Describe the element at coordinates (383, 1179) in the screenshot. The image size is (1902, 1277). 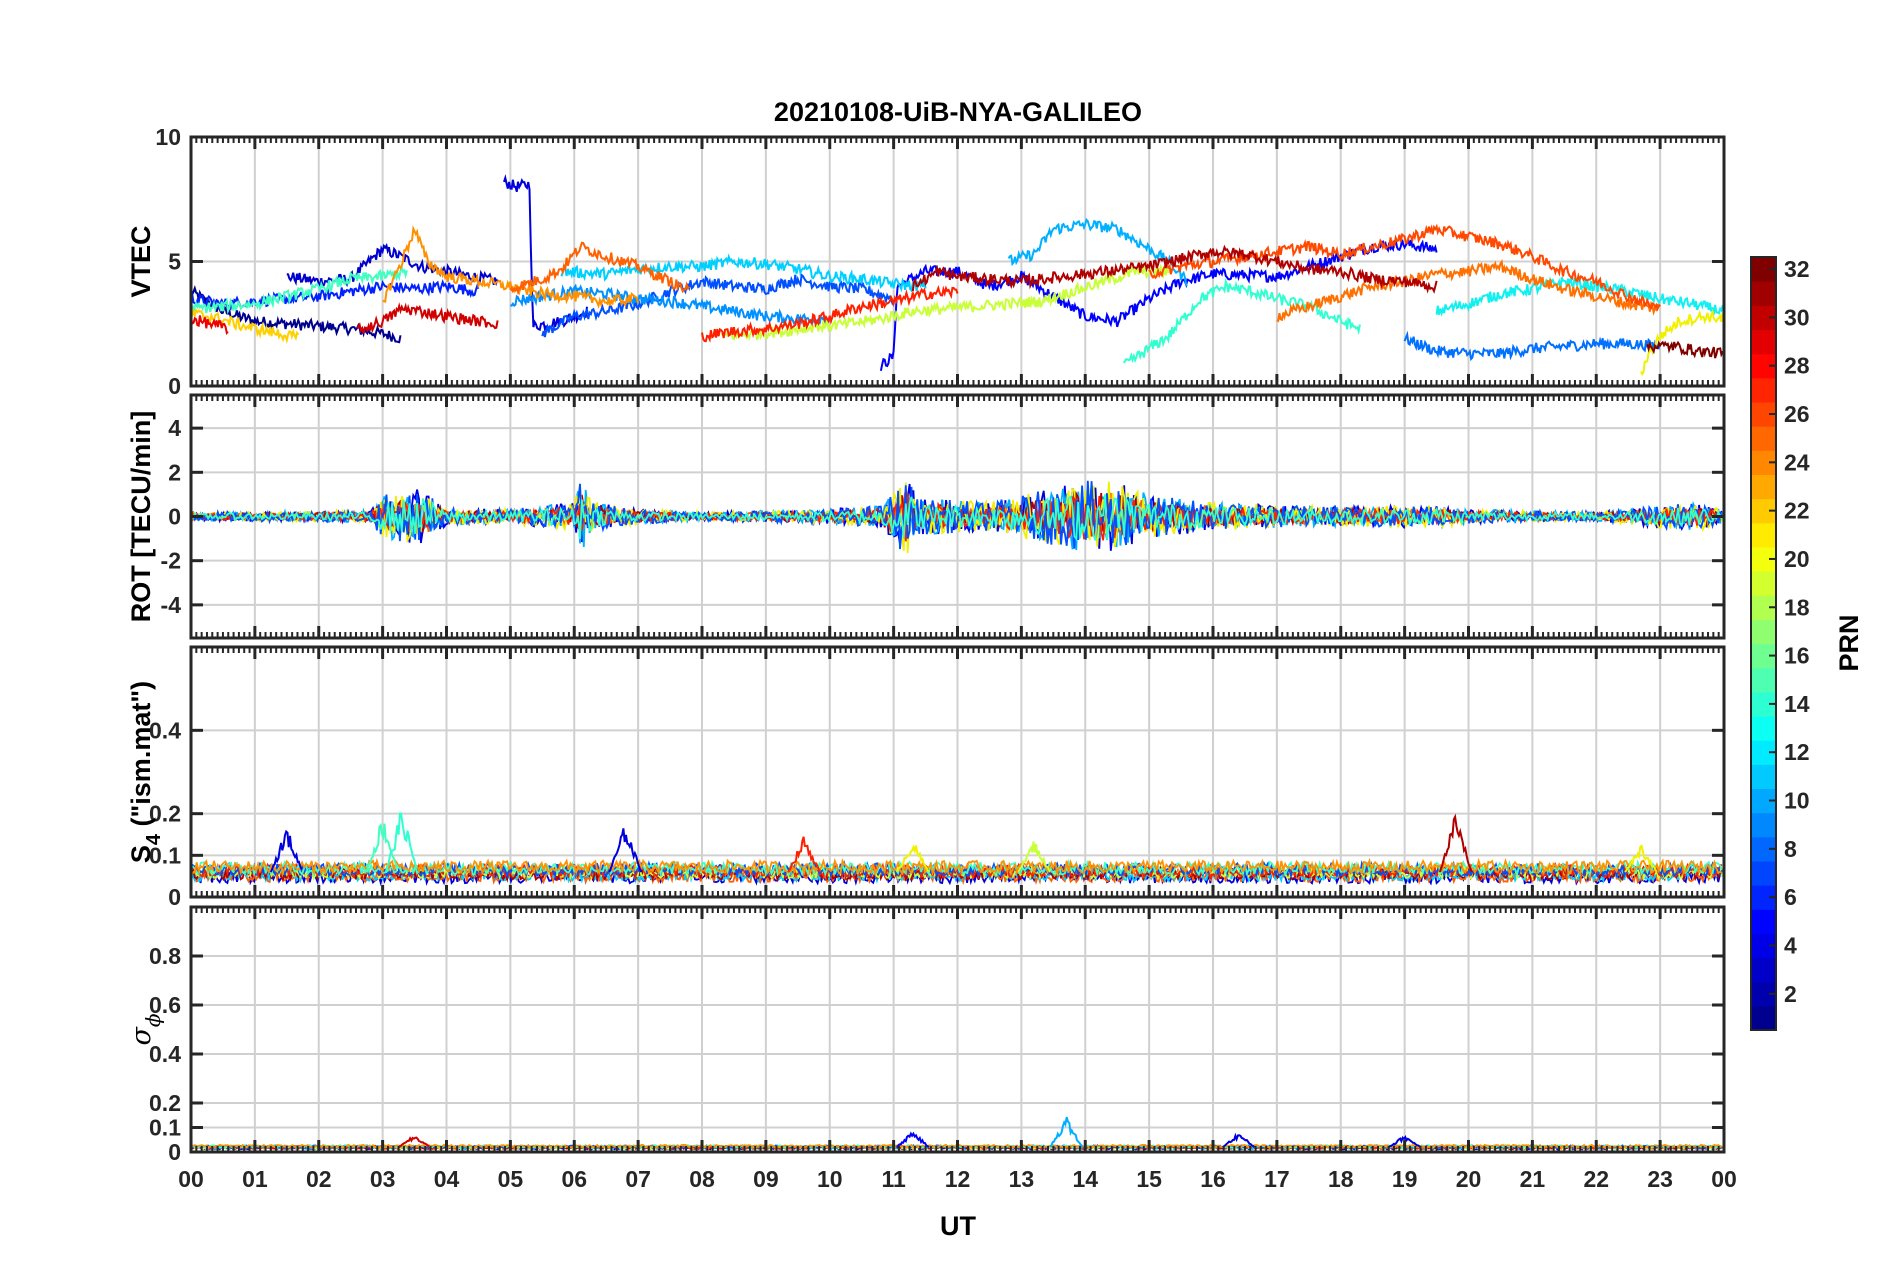
I see `x-tick-label: 03` at that location.